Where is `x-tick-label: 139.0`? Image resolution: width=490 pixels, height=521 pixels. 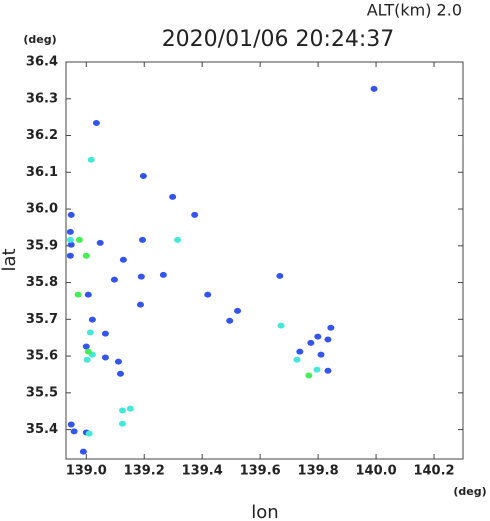 x-tick-label: 139.0 is located at coordinates (86, 471).